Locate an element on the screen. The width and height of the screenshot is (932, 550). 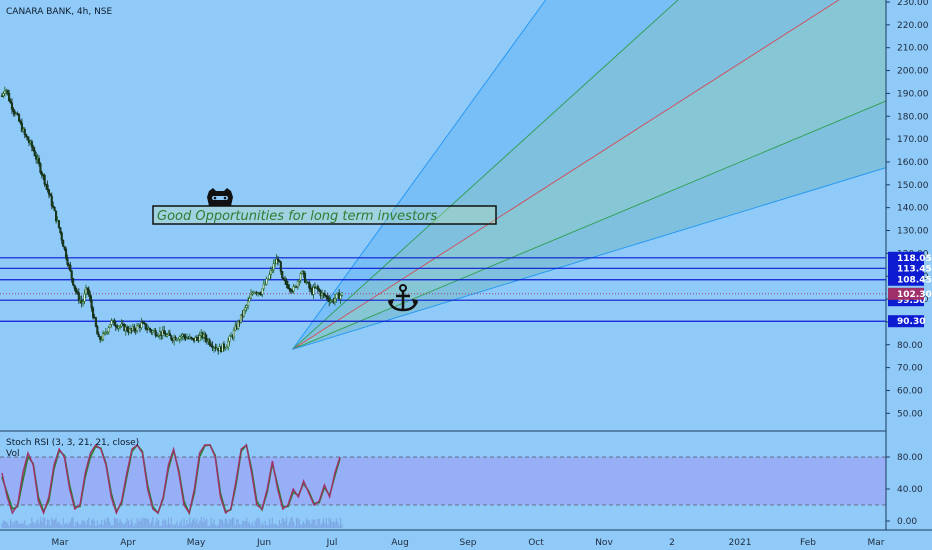
price-tick-label: 180.00 is located at coordinates (913, 117).